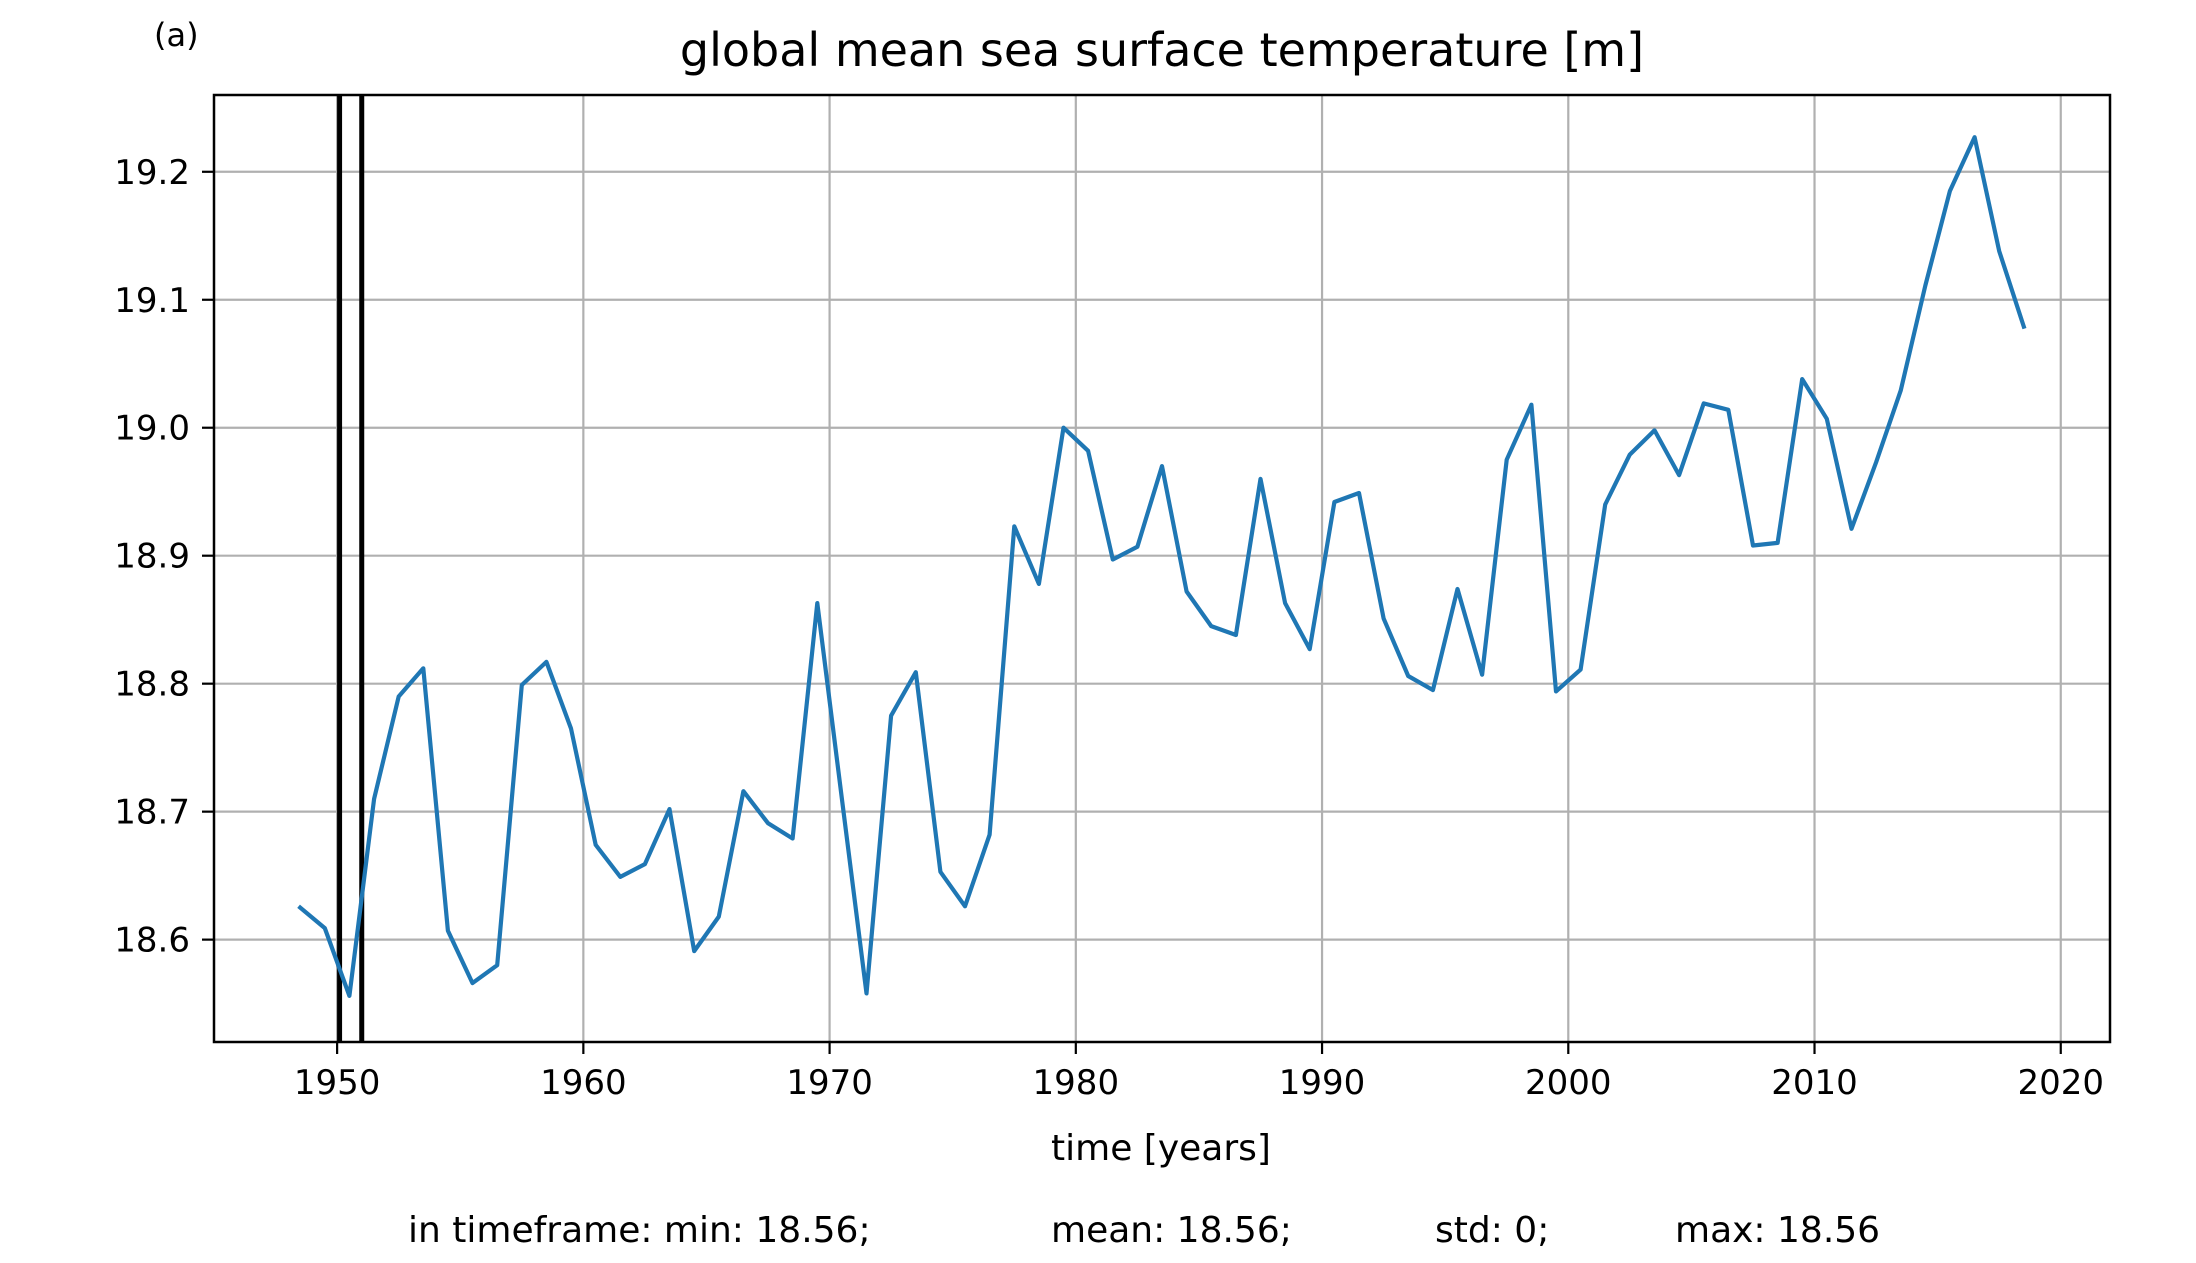  I want to click on y-tick-label: 18.9, so click(152, 557).